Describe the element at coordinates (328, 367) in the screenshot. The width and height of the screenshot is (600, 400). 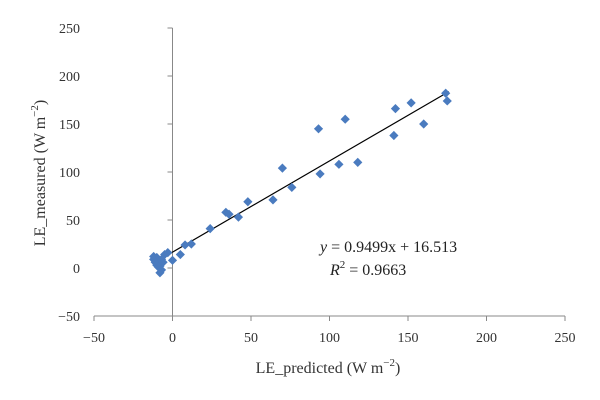
I see `x-axis-title: LE_predicted (W m−2)` at that location.